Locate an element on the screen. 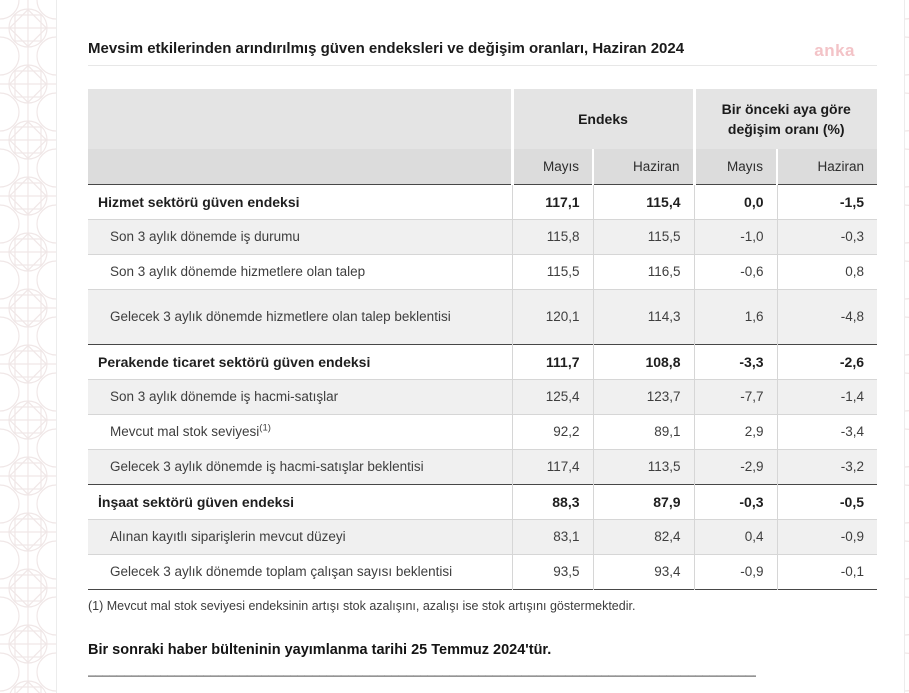 This screenshot has height=693, width=909. value-cell: 0,4 is located at coordinates (735, 536).